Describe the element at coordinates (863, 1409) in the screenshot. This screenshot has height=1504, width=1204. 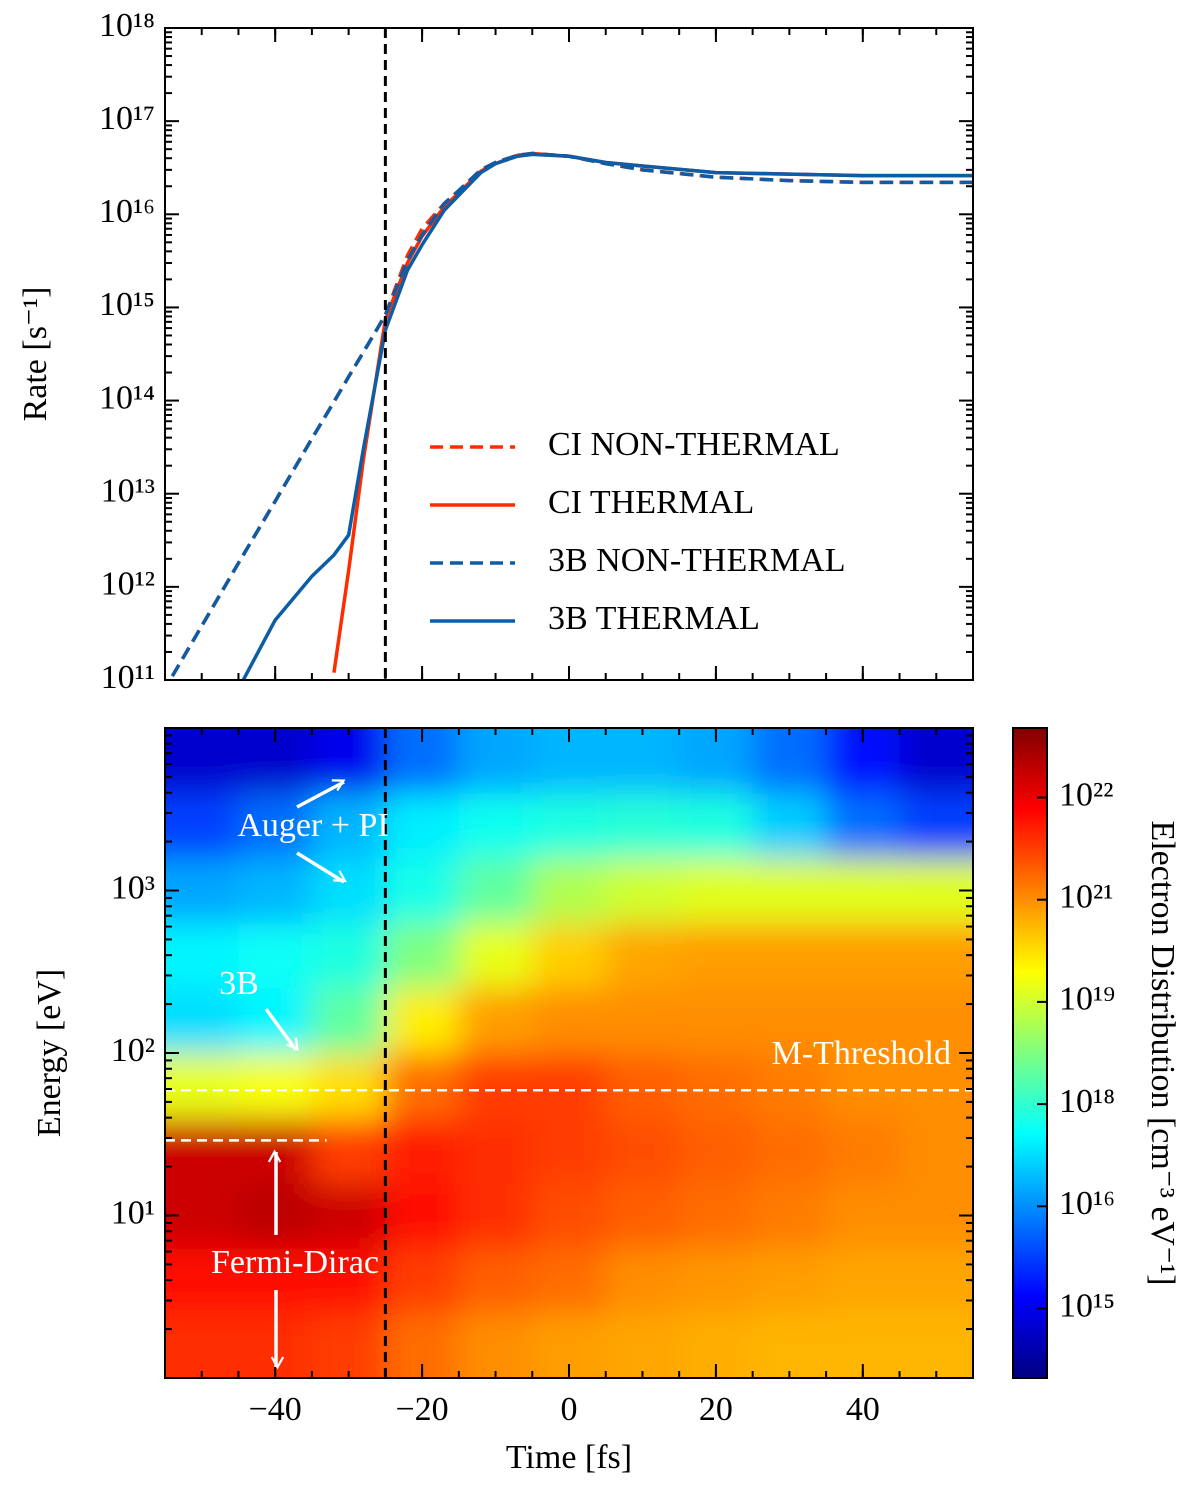
I see `x-tick-label: 40` at that location.